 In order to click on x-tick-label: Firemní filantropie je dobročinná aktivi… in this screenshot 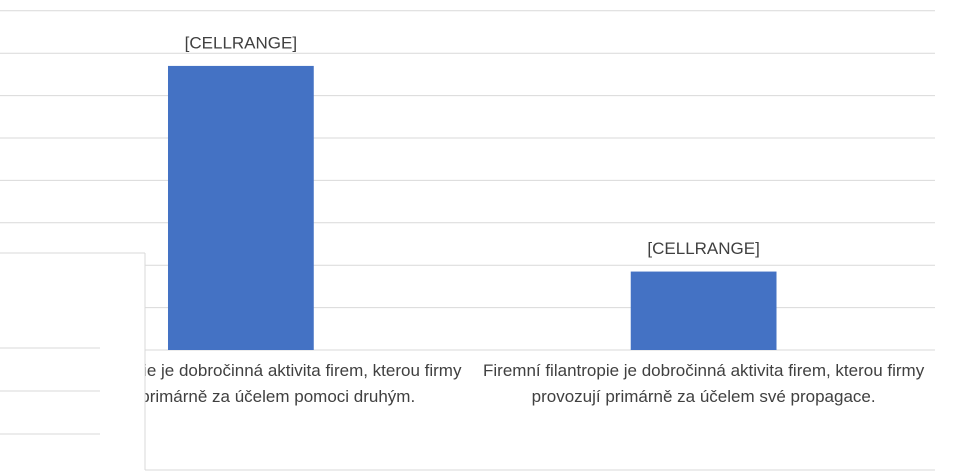, I will do `click(704, 383)`.